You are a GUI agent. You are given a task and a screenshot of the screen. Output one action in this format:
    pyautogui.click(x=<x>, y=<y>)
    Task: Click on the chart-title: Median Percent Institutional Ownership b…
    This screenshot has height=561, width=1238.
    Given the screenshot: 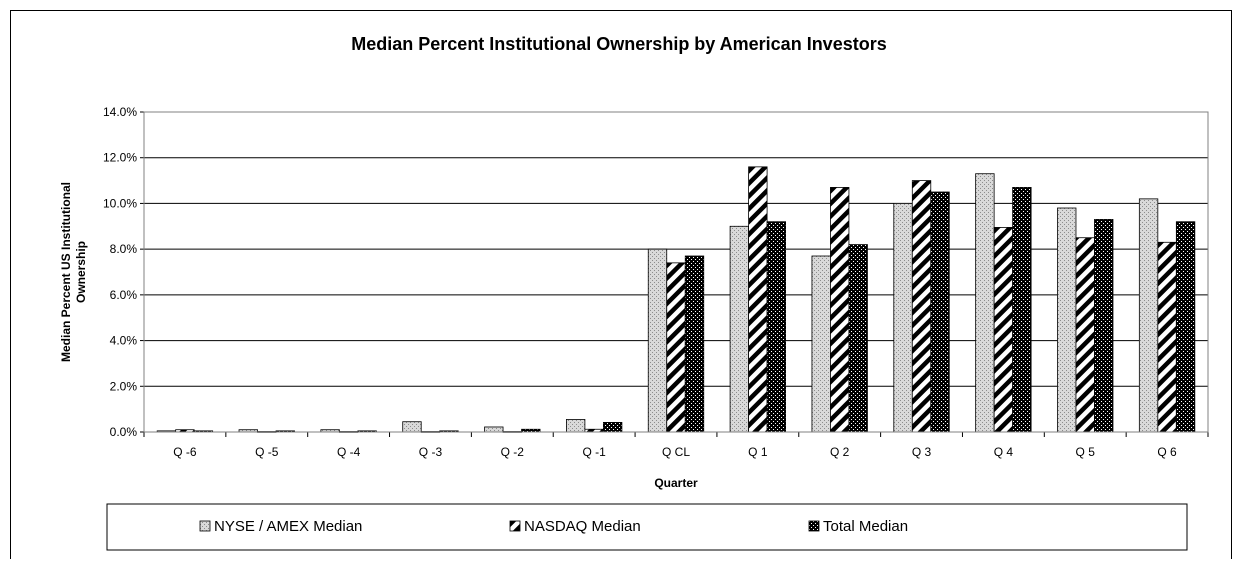 What is the action you would take?
    pyautogui.click(x=618, y=44)
    